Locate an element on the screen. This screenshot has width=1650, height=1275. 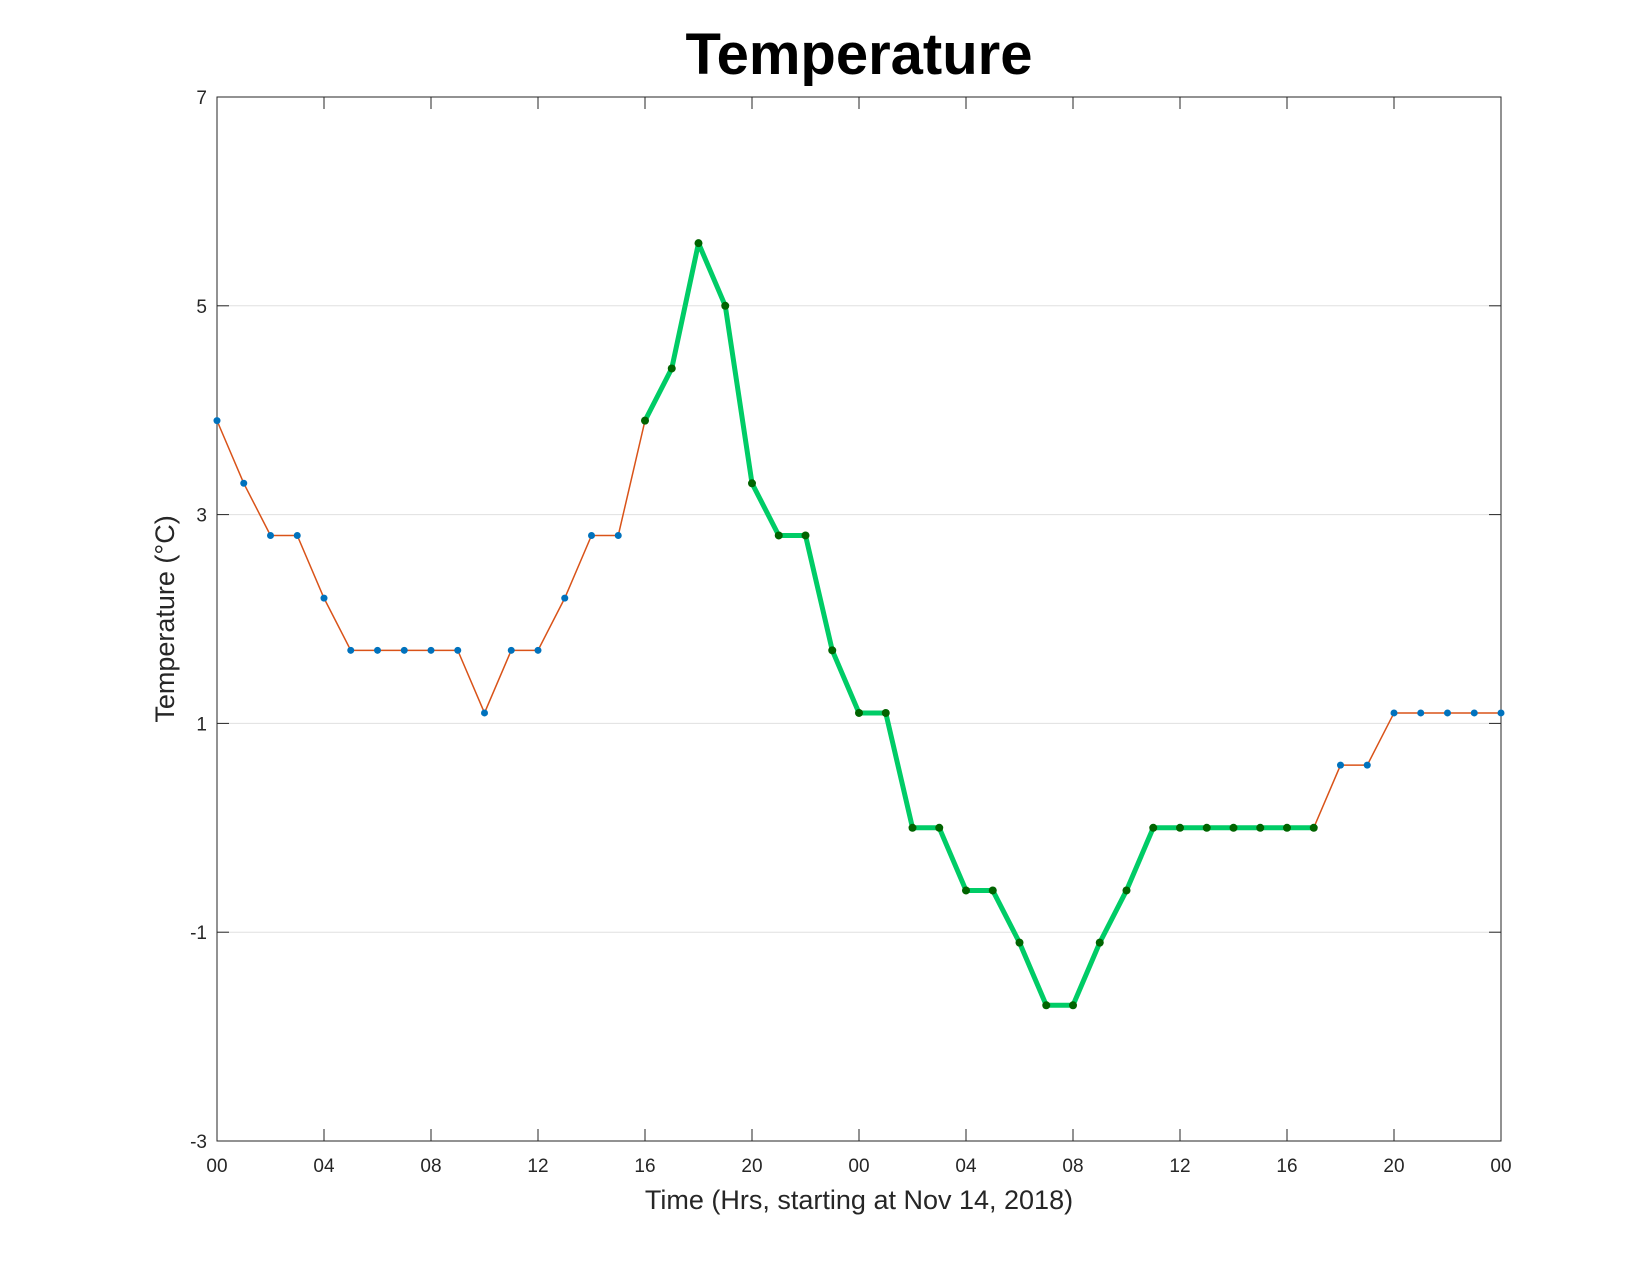
x-axis-label: Time (Hrs, starting at Nov 14, 2018) is located at coordinates (859, 1200).